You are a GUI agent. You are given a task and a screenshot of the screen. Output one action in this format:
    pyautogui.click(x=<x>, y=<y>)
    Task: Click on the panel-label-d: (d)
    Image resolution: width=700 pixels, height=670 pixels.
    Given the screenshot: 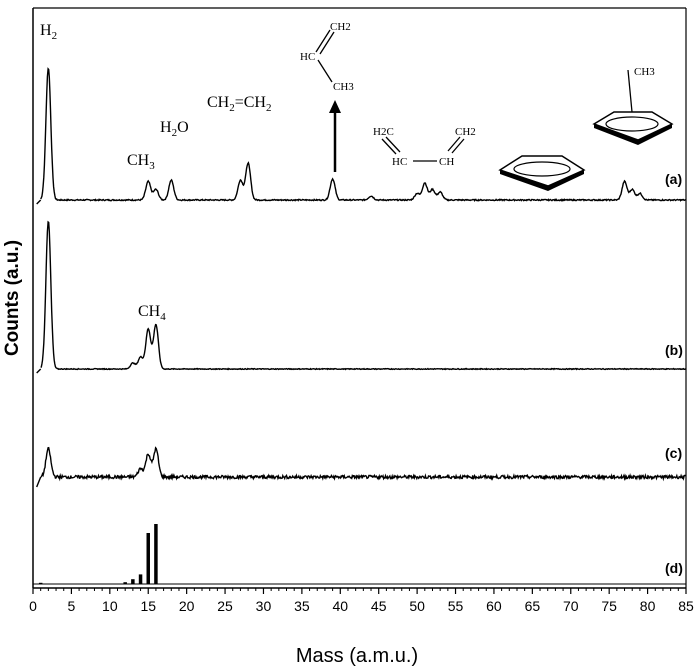 What is the action you would take?
    pyautogui.click(x=674, y=568)
    